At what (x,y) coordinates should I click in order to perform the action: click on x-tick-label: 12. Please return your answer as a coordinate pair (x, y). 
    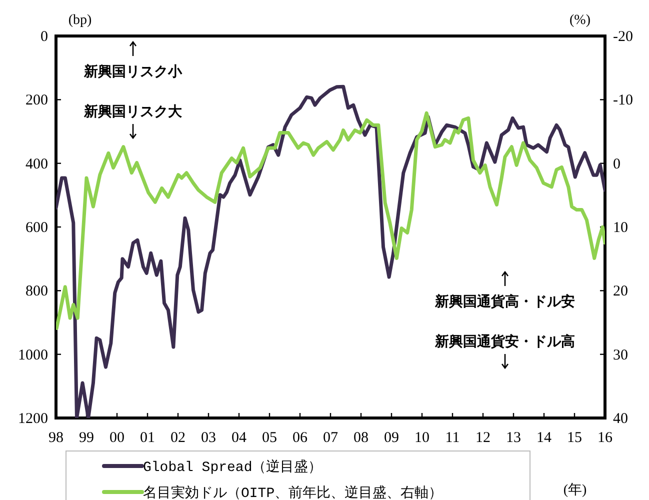
    Looking at the image, I should click on (483, 438).